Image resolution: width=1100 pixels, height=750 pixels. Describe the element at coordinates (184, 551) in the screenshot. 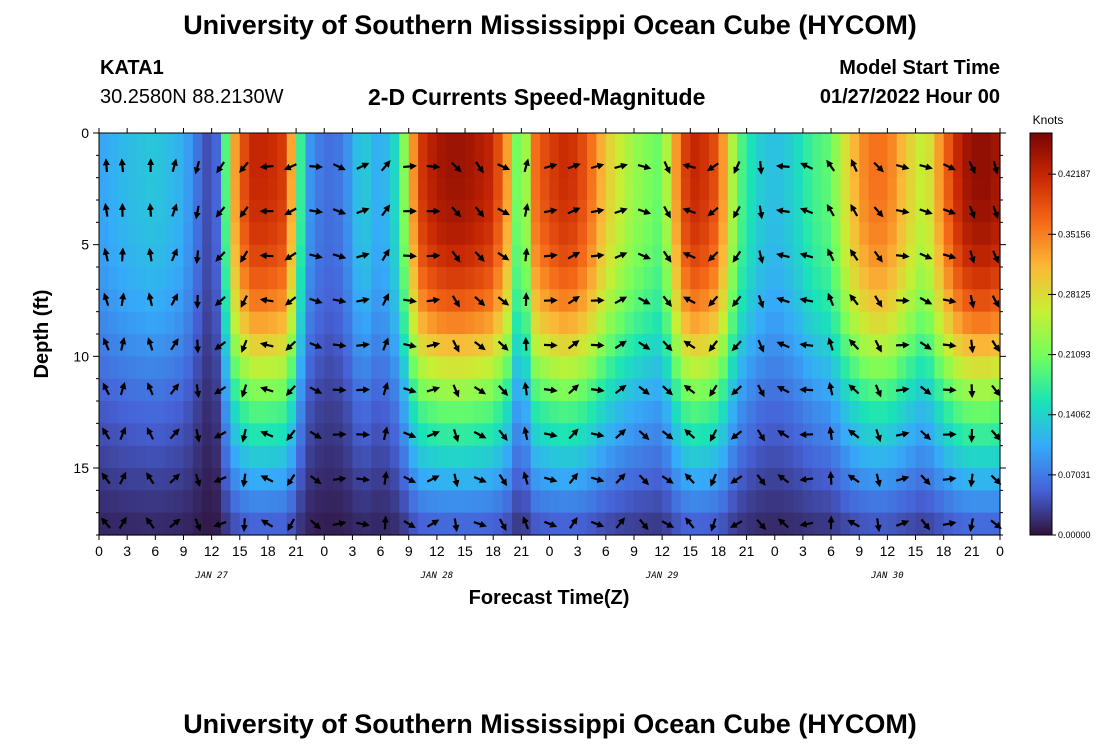

I see `x-tick-label: 9` at that location.